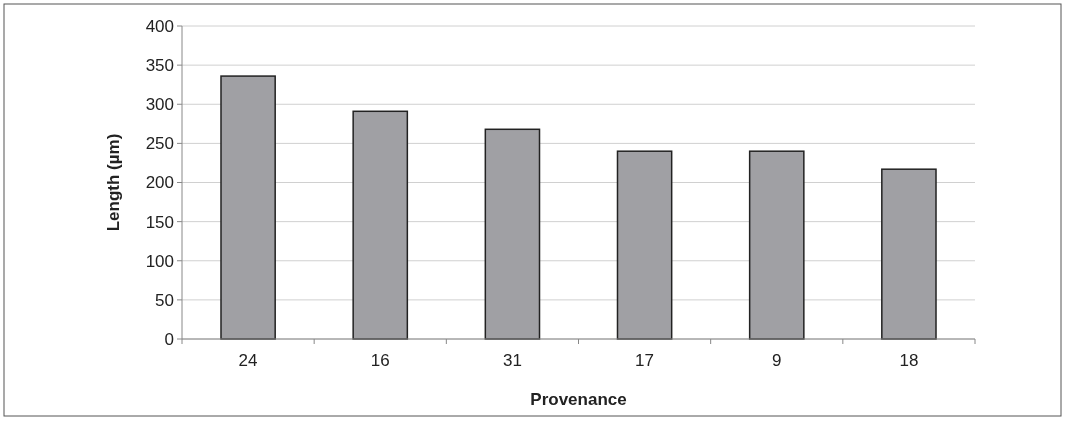 This screenshot has width=1065, height=426. What do you see at coordinates (909, 360) in the screenshot?
I see `x-tick-label: 18` at bounding box center [909, 360].